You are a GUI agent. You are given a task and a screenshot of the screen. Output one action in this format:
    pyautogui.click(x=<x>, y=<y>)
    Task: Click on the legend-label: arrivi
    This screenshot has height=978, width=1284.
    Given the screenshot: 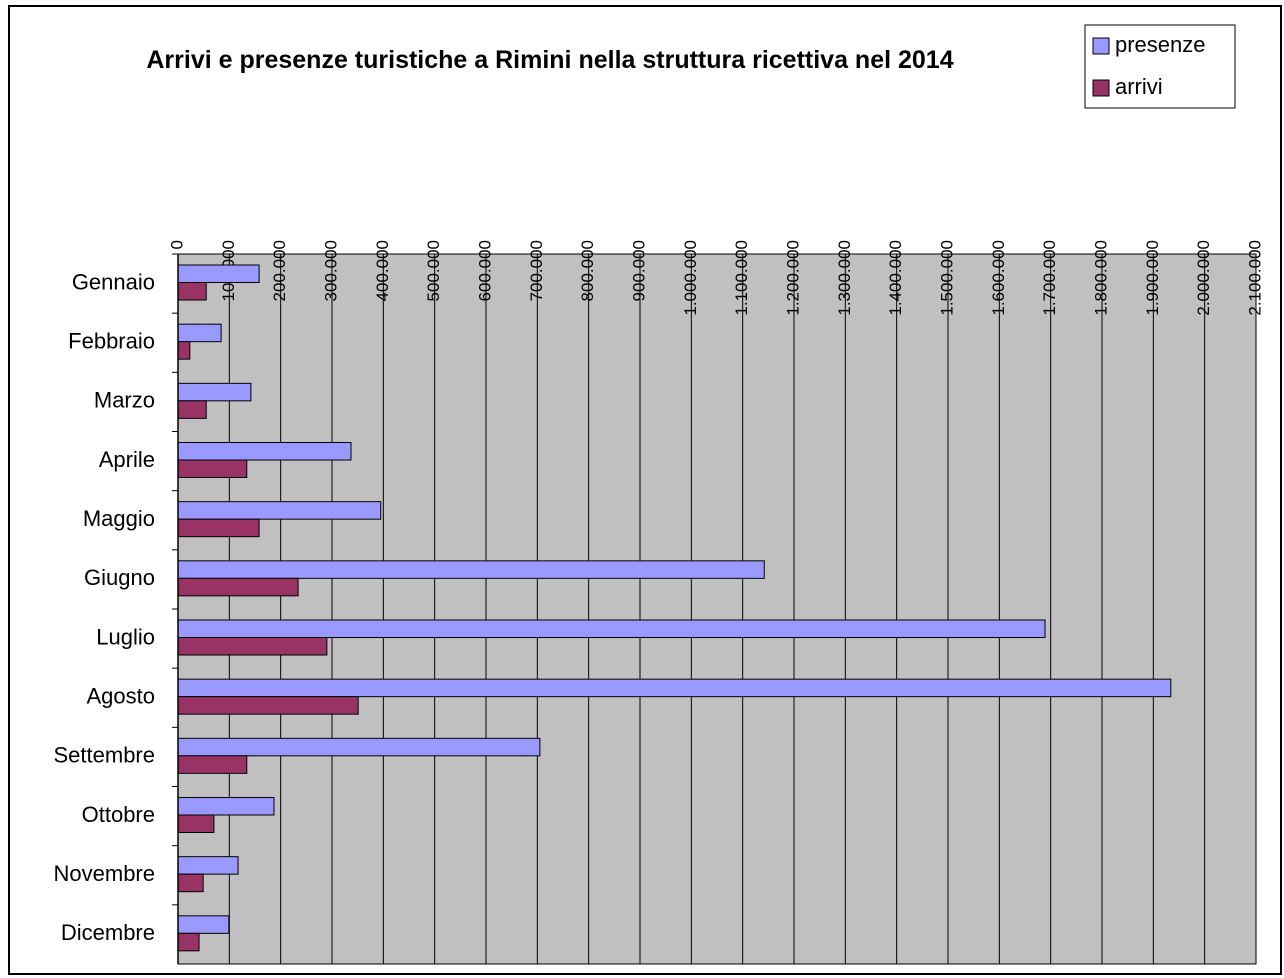 What is the action you would take?
    pyautogui.click(x=1139, y=86)
    